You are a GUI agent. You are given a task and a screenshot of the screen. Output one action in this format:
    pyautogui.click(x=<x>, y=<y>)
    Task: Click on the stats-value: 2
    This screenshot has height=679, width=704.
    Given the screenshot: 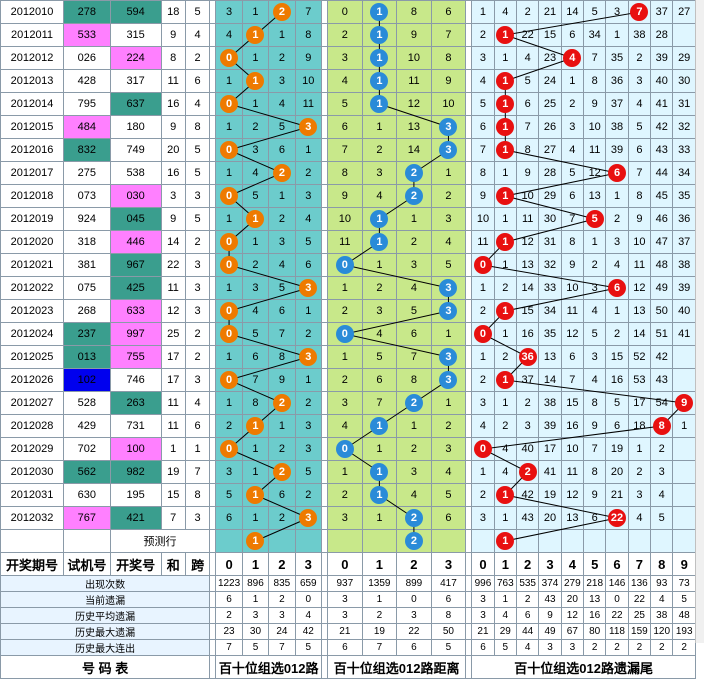 What is the action you would take?
    pyautogui.click(x=282, y=599)
    